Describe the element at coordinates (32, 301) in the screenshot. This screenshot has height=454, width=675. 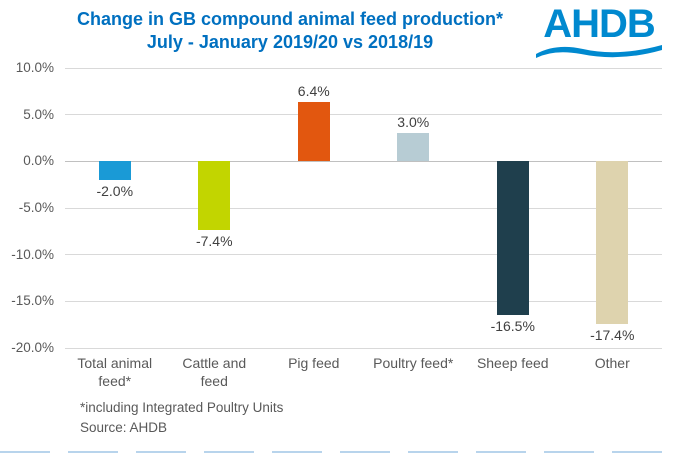
I see `y-tick-label: -15.0%` at that location.